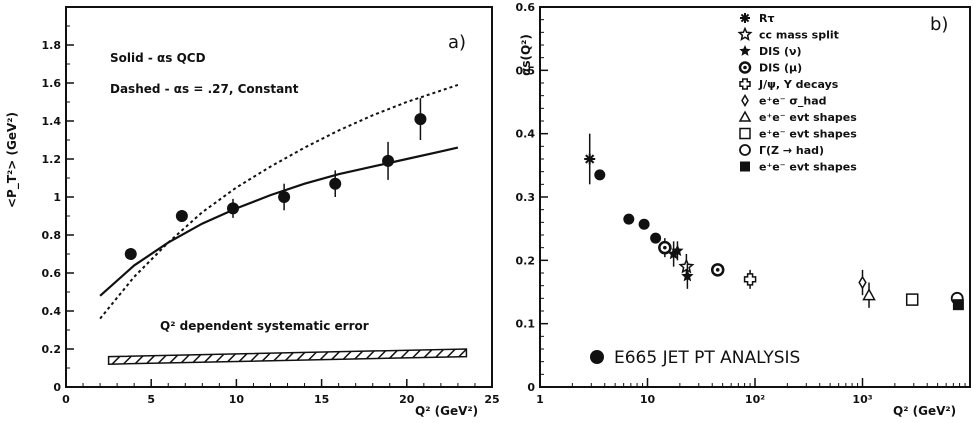  What do you see at coordinates (52, 45) in the screenshot?
I see `panel-a-y-tick-label: 1.8` at bounding box center [52, 45].